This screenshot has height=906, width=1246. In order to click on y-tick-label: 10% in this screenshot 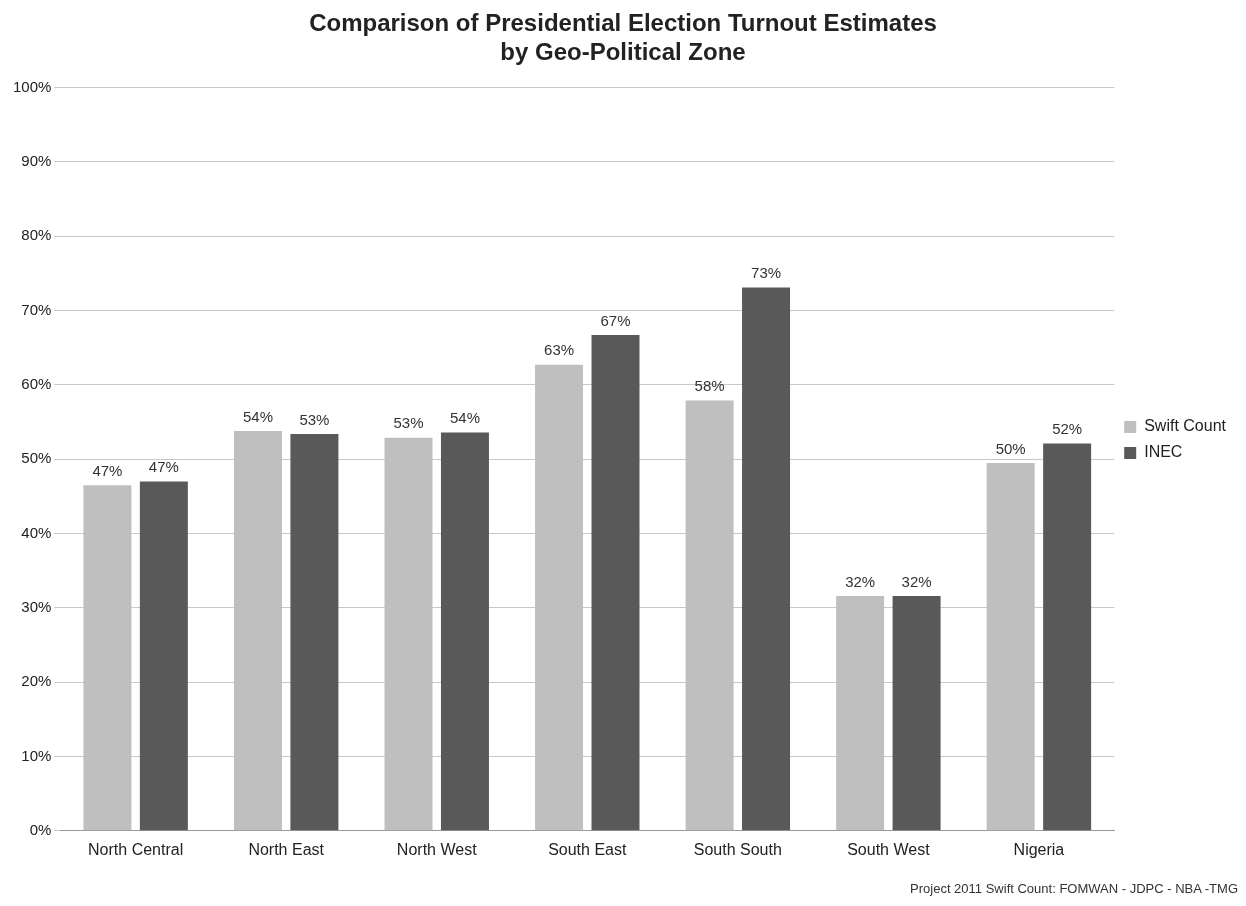, I will do `click(36, 755)`.